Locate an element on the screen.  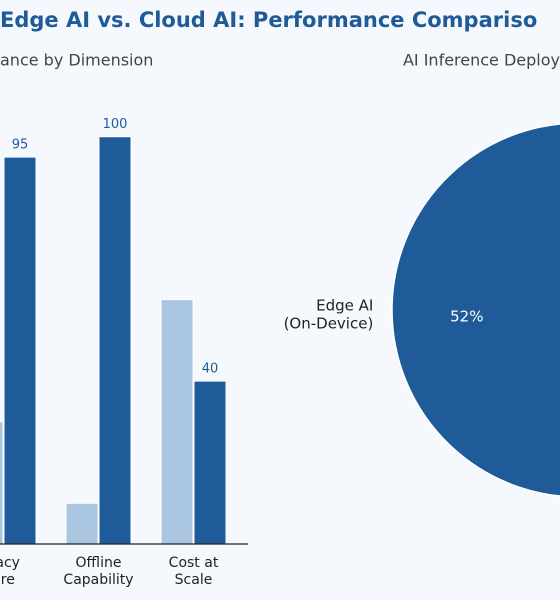
pie-category-label: Edge AI (On-Device) is located at coordinates (329, 314).